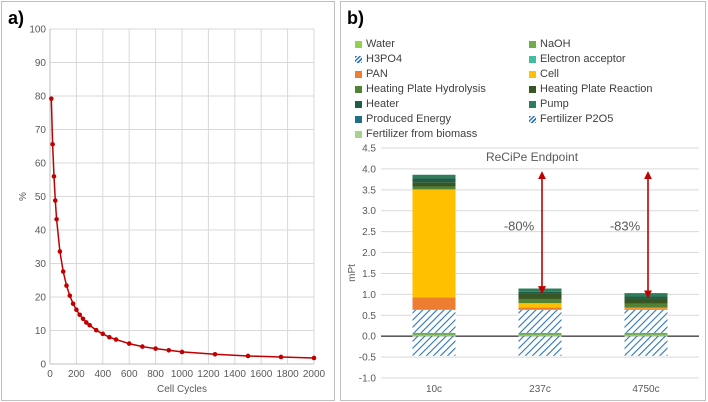 This screenshot has height=402, width=708. I want to click on legend-label: Fertilizer from biomass, so click(422, 134).